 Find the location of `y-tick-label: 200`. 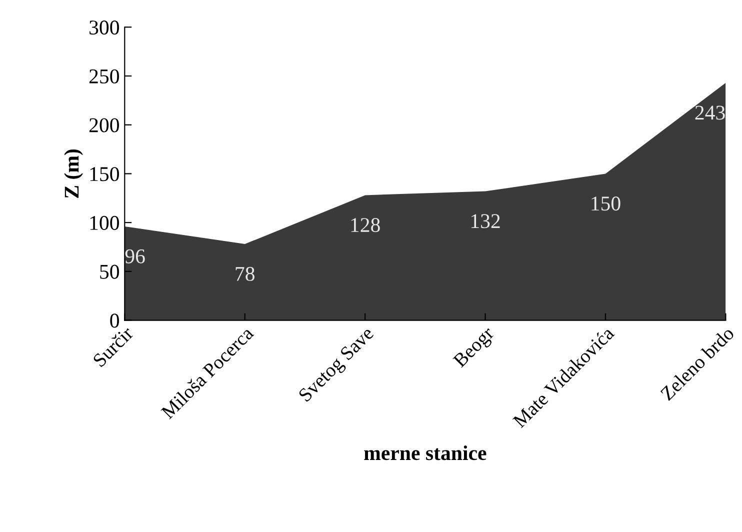

y-tick-label: 200 is located at coordinates (104, 125).